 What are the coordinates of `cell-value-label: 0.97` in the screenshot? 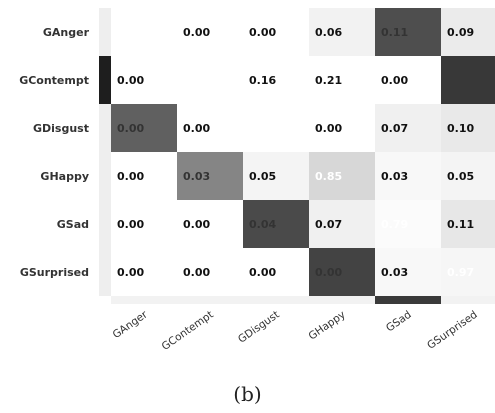 It's located at (460, 272).